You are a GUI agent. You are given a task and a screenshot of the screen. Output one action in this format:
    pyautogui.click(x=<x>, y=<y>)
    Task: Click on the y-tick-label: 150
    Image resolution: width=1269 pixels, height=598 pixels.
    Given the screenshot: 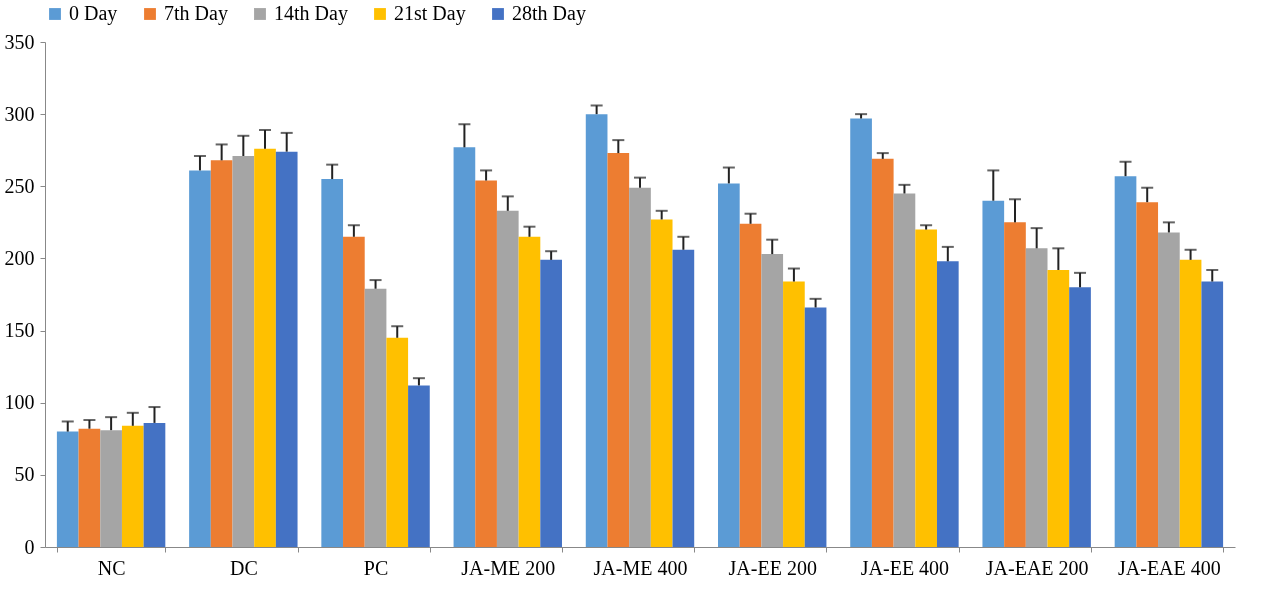 What is the action you would take?
    pyautogui.click(x=19, y=330)
    